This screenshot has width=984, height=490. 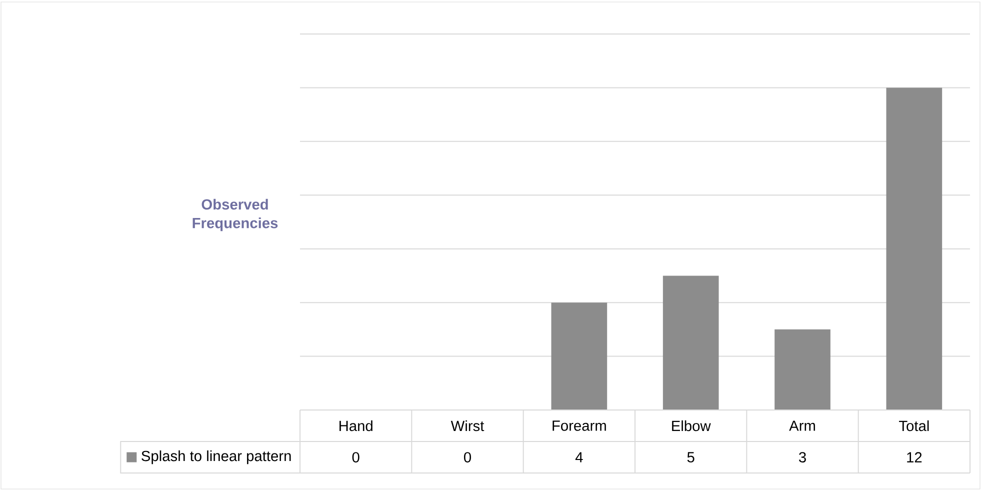 What do you see at coordinates (579, 425) in the screenshot?
I see `x-tick-label: Forearm` at bounding box center [579, 425].